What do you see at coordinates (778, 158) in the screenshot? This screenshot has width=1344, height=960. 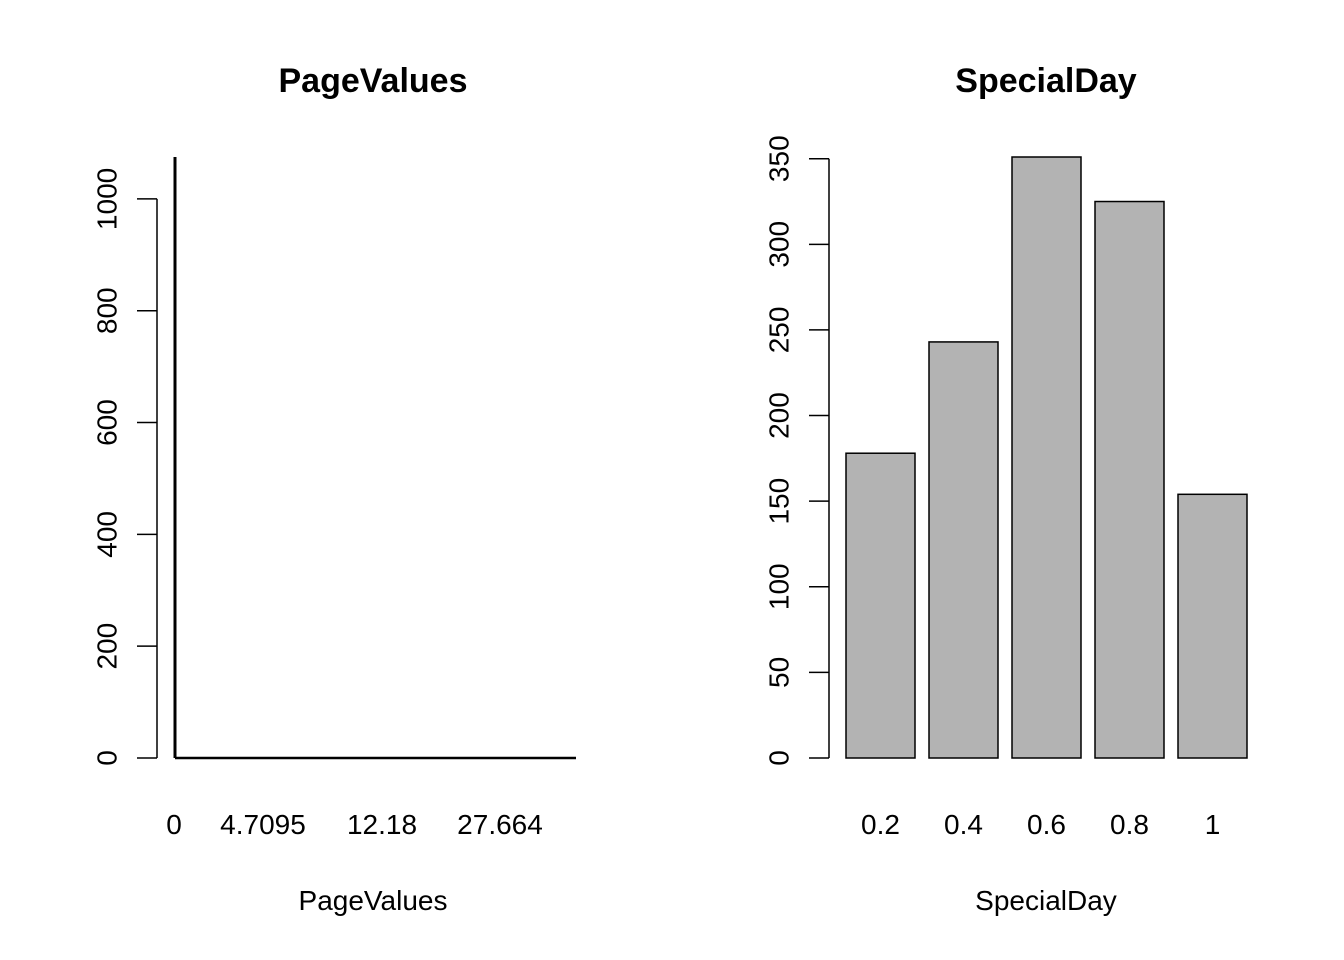 I see `y-tick-label: 350` at bounding box center [778, 158].